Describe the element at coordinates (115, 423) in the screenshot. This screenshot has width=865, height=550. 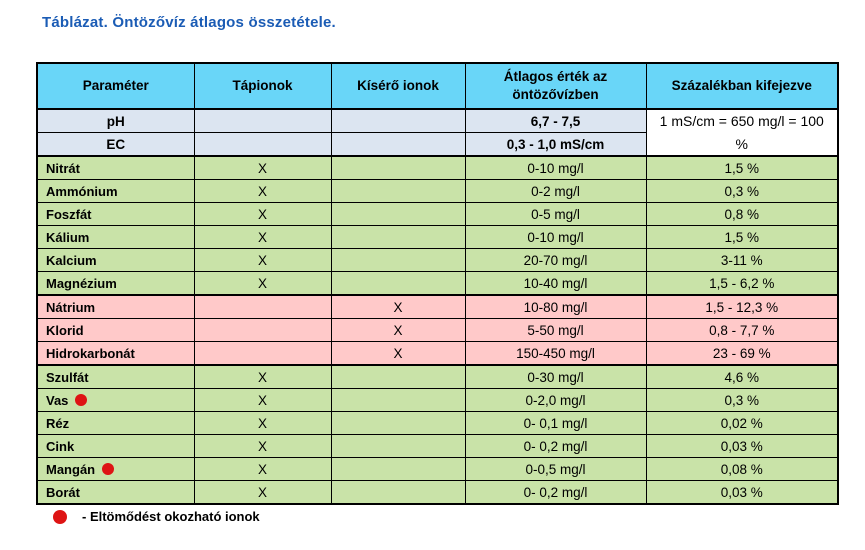
I see `parameter-cell: Réz` at that location.